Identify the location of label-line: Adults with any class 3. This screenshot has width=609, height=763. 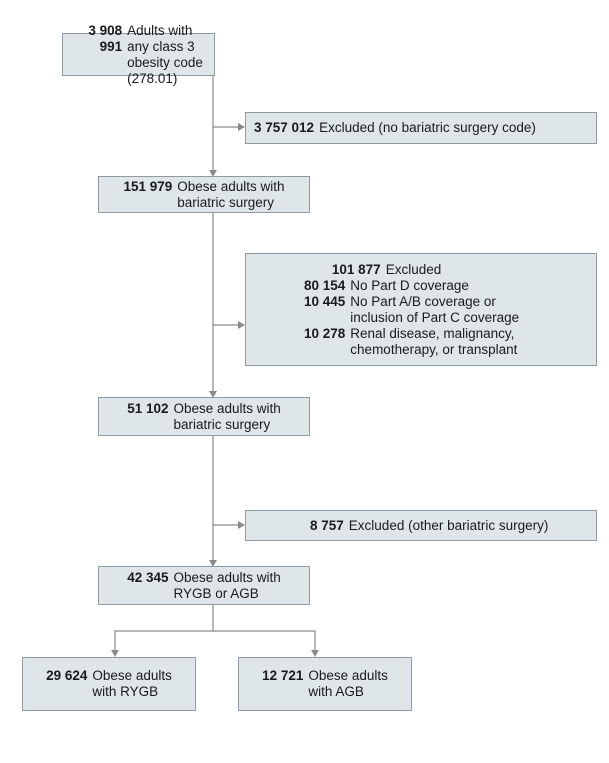
(161, 38).